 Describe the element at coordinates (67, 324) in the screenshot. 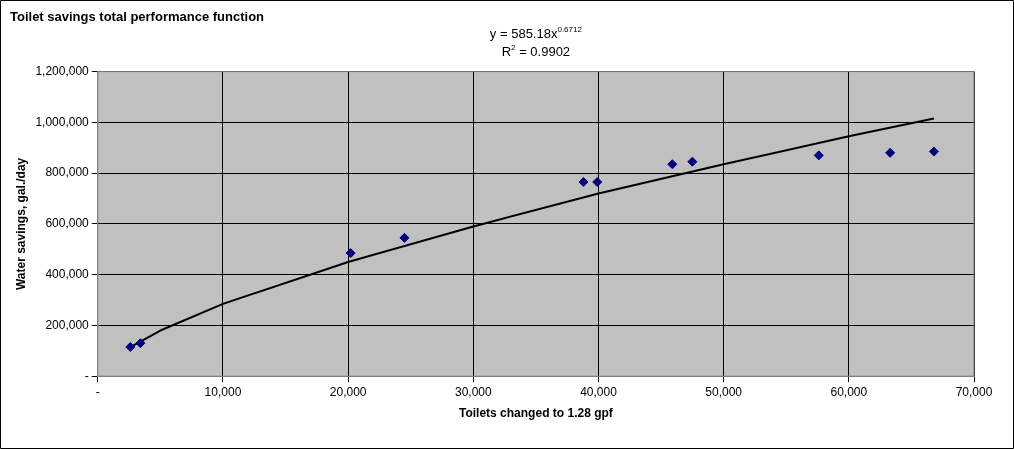

I see `y-tick-label: 200,000` at that location.